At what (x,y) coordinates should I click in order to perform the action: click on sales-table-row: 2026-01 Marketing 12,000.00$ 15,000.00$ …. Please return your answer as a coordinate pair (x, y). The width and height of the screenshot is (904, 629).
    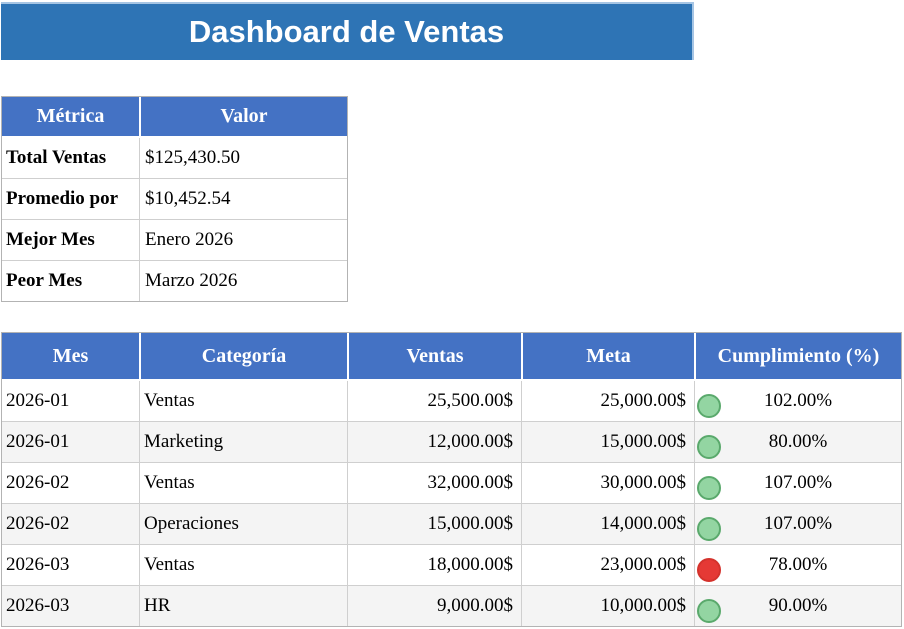
    Looking at the image, I should click on (451, 441).